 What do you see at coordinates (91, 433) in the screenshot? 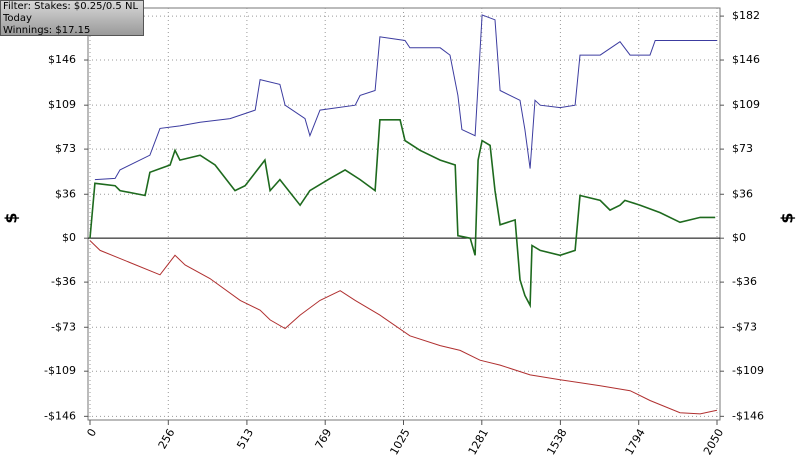
I see `x-tick-label: 0` at bounding box center [91, 433].